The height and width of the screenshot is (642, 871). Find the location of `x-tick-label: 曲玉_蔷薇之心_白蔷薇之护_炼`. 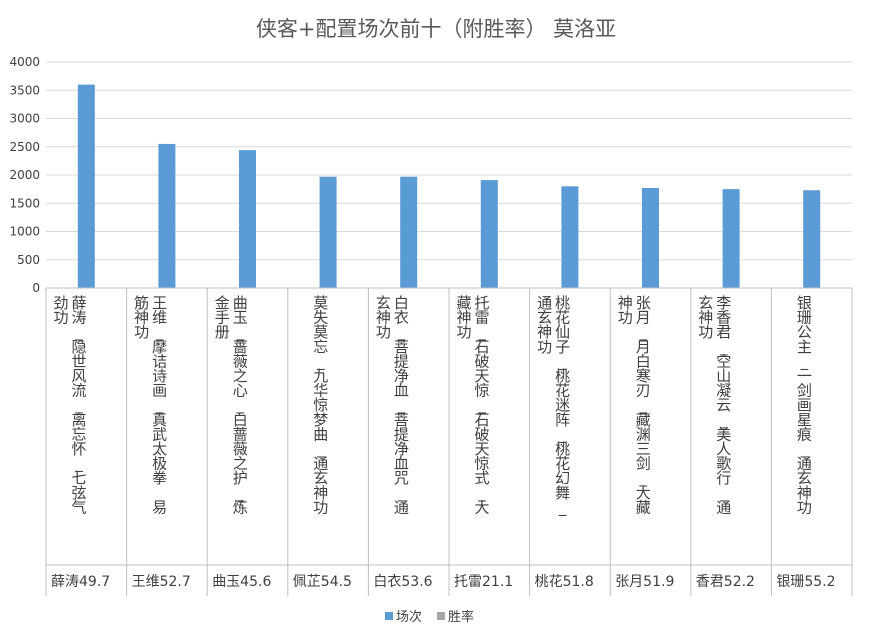

x-tick-label: 曲玉_蔷薇之心_白蔷薇之护_炼 is located at coordinates (240, 405).